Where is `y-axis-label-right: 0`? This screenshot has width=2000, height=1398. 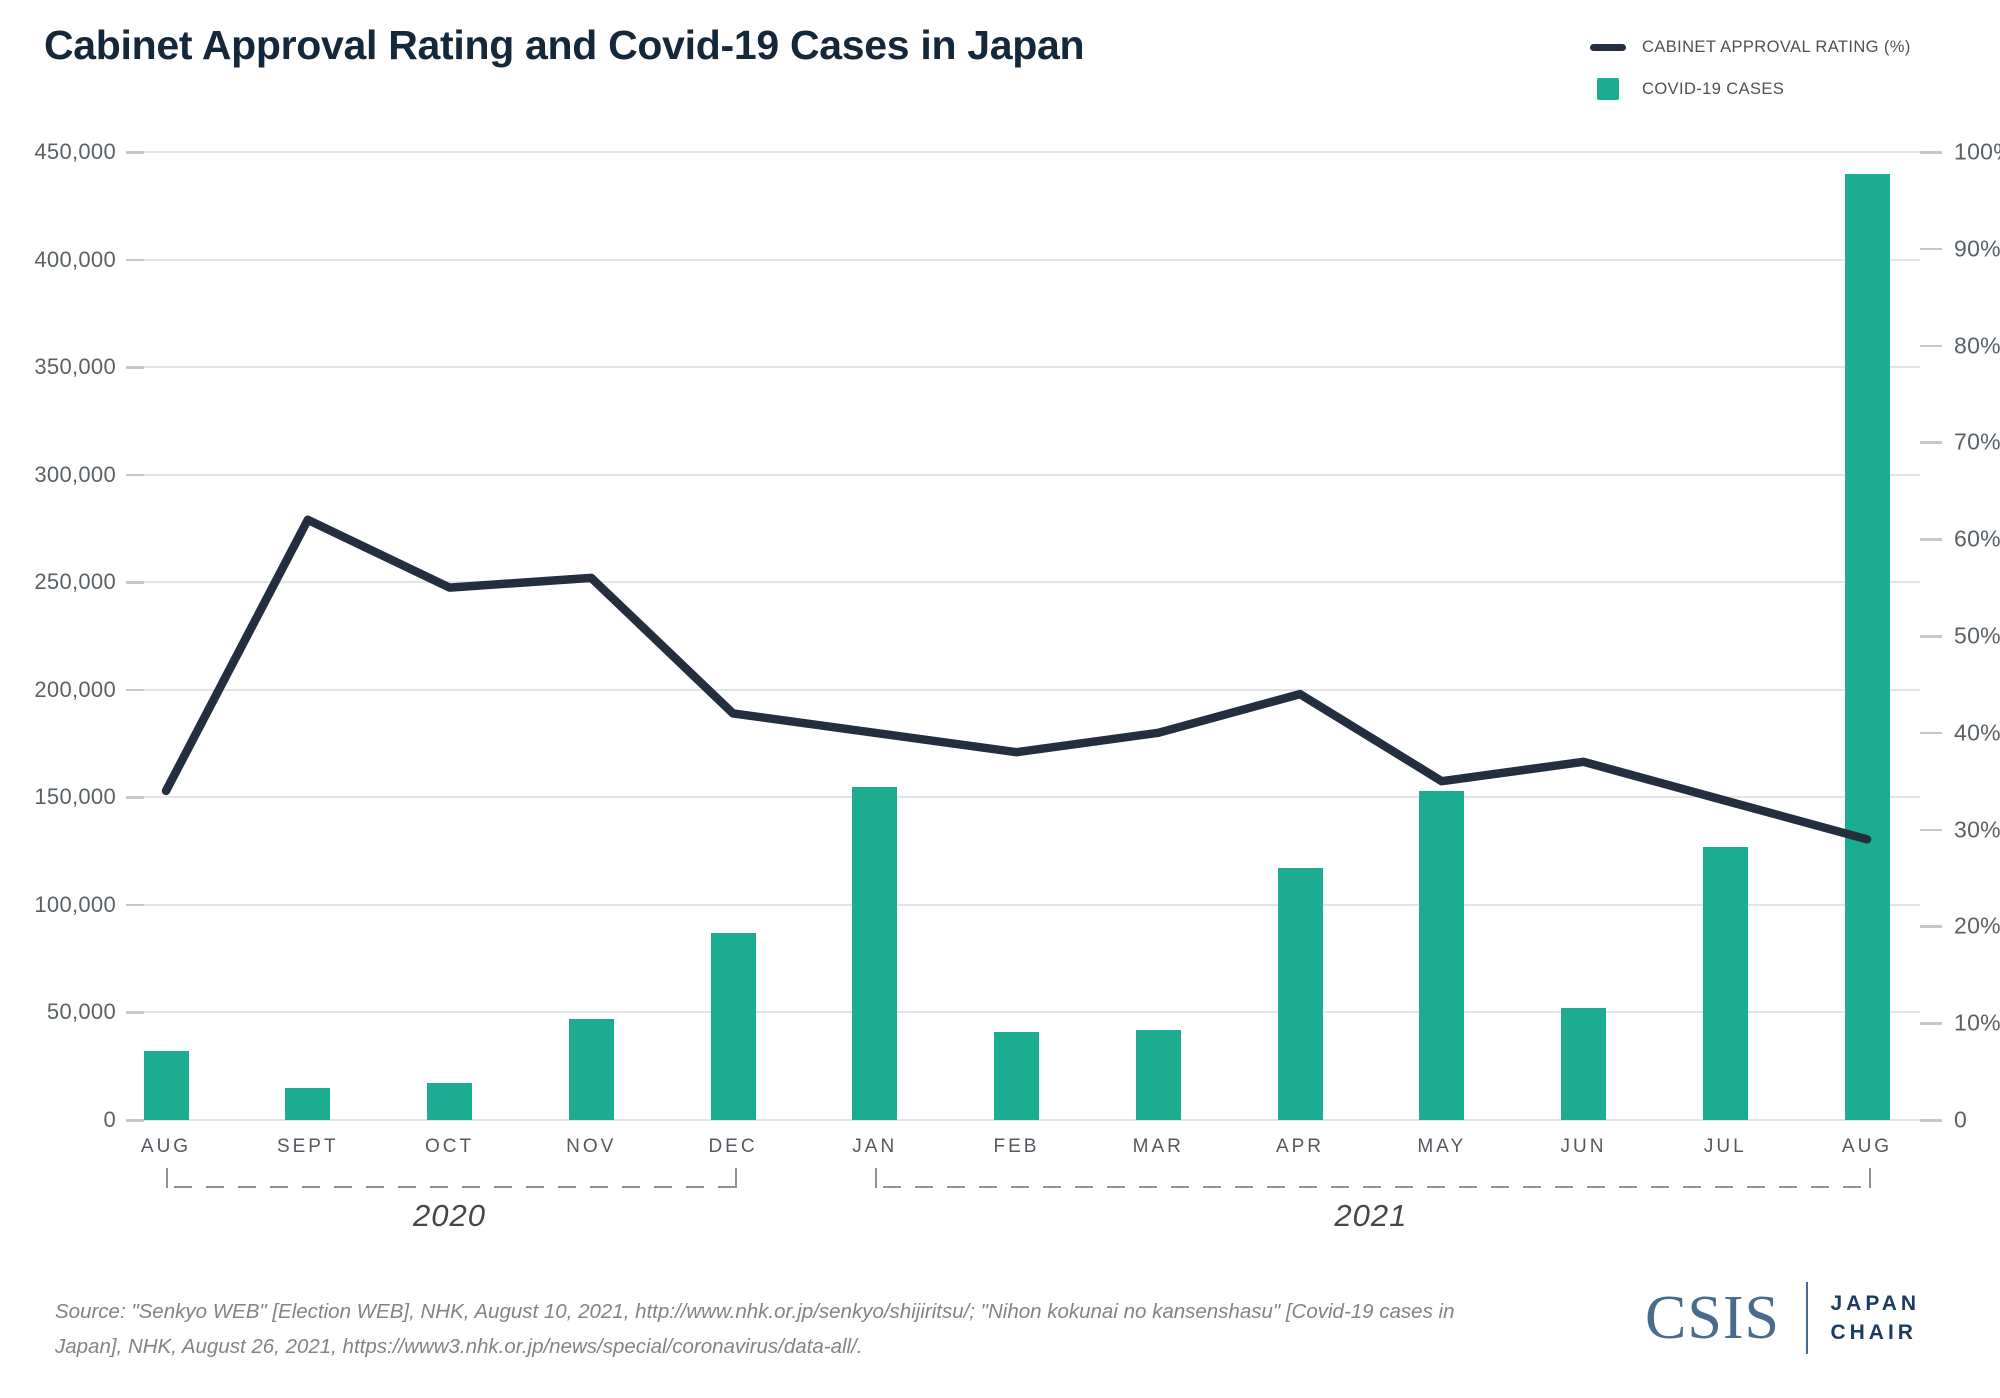
y-axis-label-right: 0 is located at coordinates (1961, 1119).